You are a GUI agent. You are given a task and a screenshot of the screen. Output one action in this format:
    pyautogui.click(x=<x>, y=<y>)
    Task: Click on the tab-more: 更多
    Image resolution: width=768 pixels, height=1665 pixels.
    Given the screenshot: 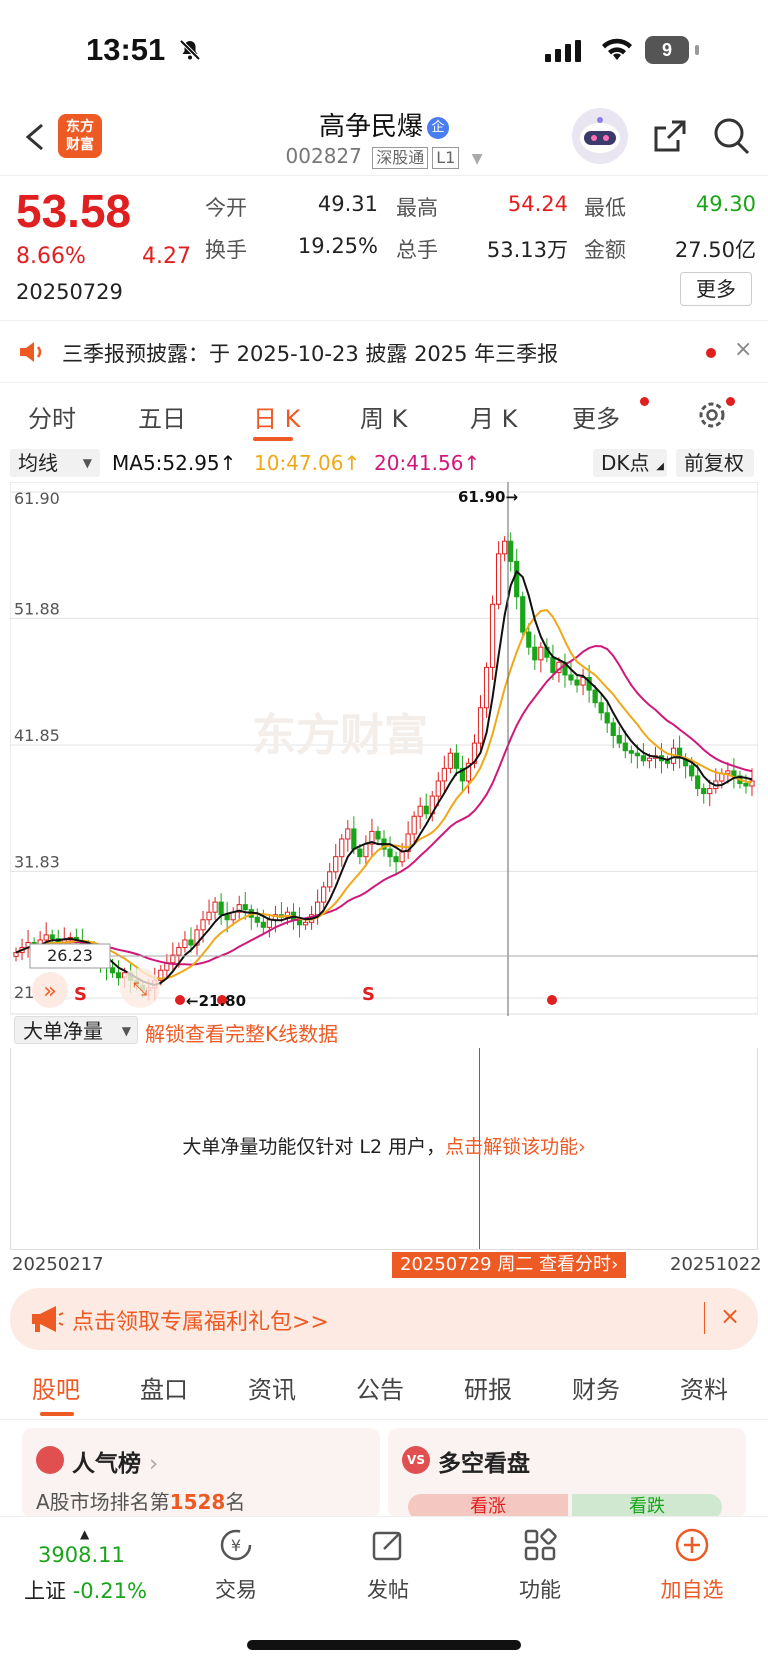 What is the action you would take?
    pyautogui.click(x=596, y=419)
    